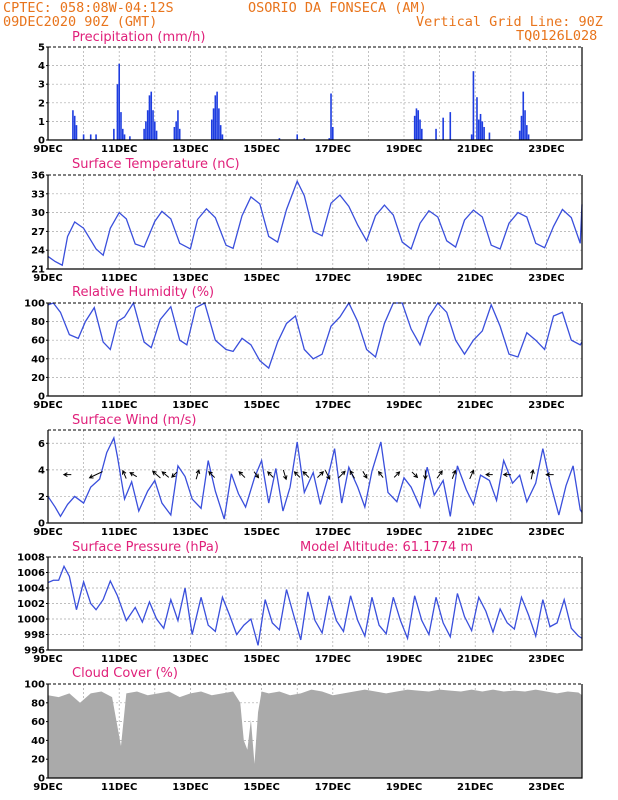  Describe the element at coordinates (190, 278) in the screenshot. I see `temp-xtick-label: 13DEC` at that location.